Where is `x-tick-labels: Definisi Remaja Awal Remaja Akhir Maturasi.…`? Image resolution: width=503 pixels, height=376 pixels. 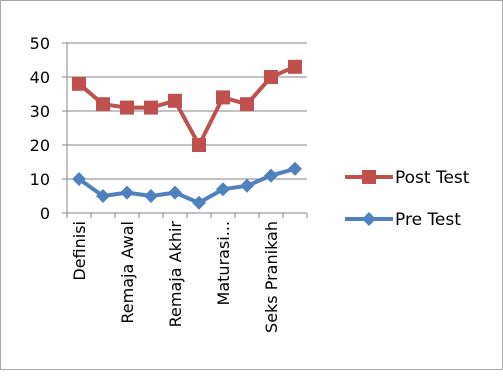
x-tick-labels: Definisi Remaja Awal Remaja Akhir Maturasi.… is located at coordinates (175, 277).